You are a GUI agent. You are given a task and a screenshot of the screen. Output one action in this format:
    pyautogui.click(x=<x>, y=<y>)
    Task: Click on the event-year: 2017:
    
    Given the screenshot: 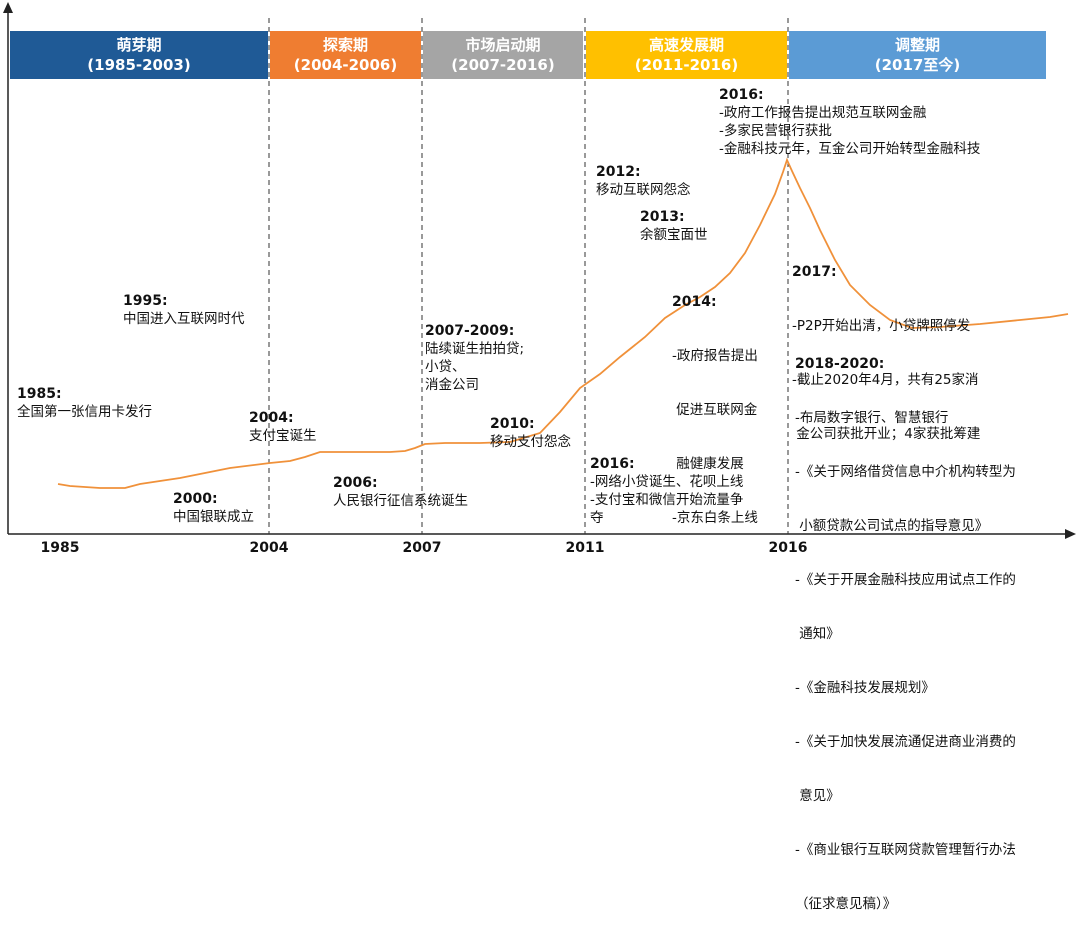 What is the action you would take?
    pyautogui.click(x=814, y=272)
    